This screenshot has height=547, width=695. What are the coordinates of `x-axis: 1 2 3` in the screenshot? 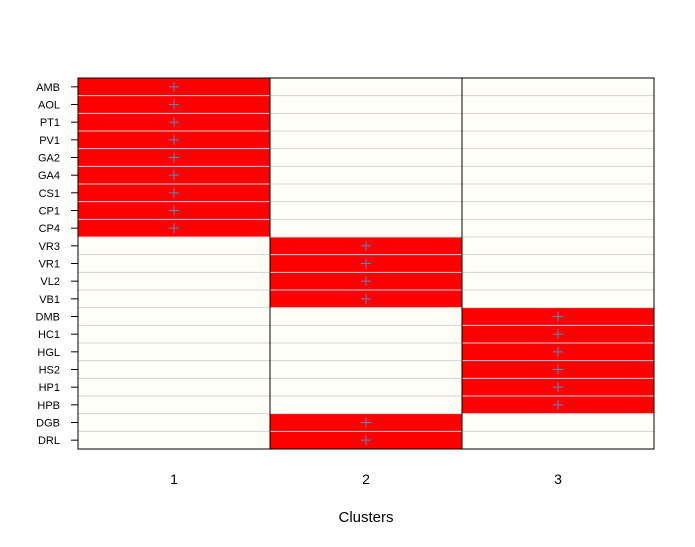 It's located at (366, 479).